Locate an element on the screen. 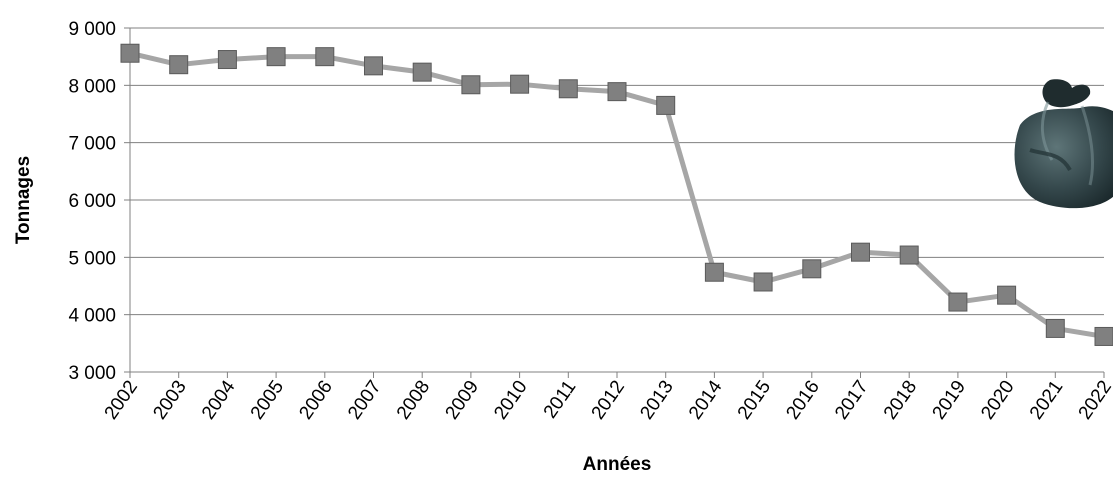  y-tick-label: 8 000 is located at coordinates (92, 86).